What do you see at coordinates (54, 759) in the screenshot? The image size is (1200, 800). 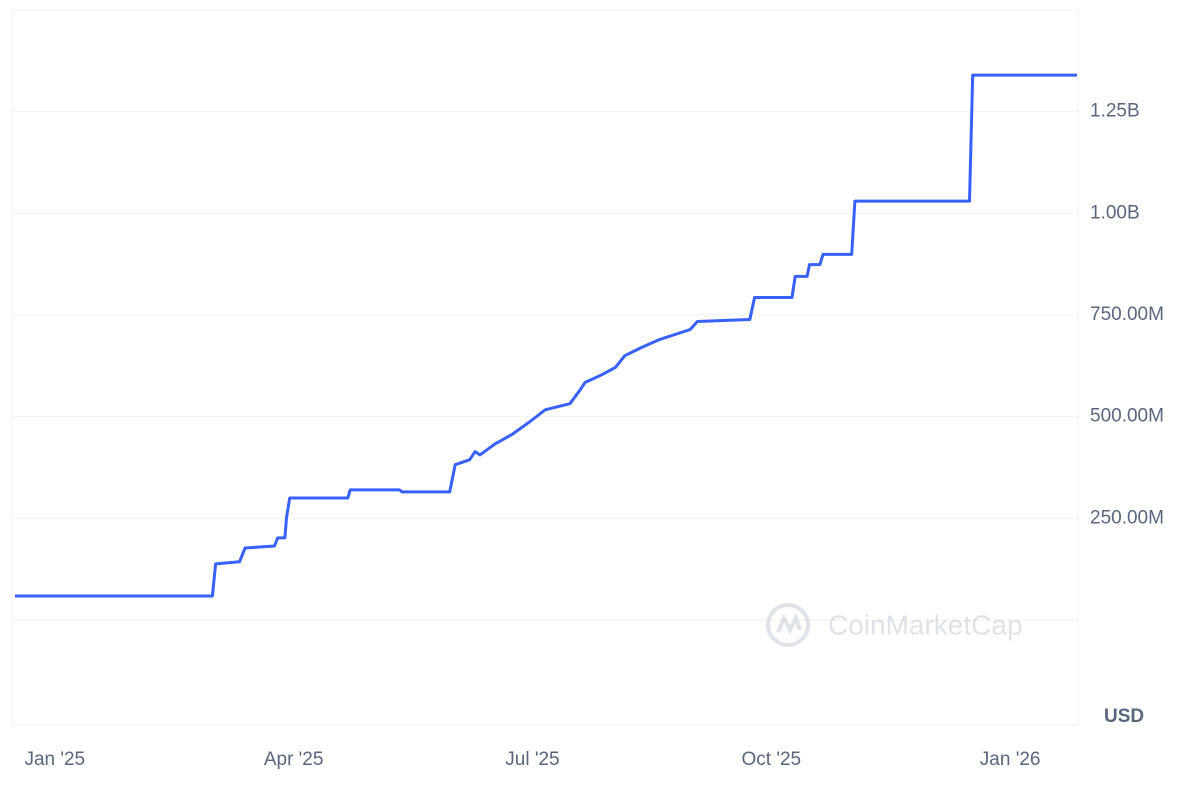 I see `x-tick-label: Jan '25` at bounding box center [54, 759].